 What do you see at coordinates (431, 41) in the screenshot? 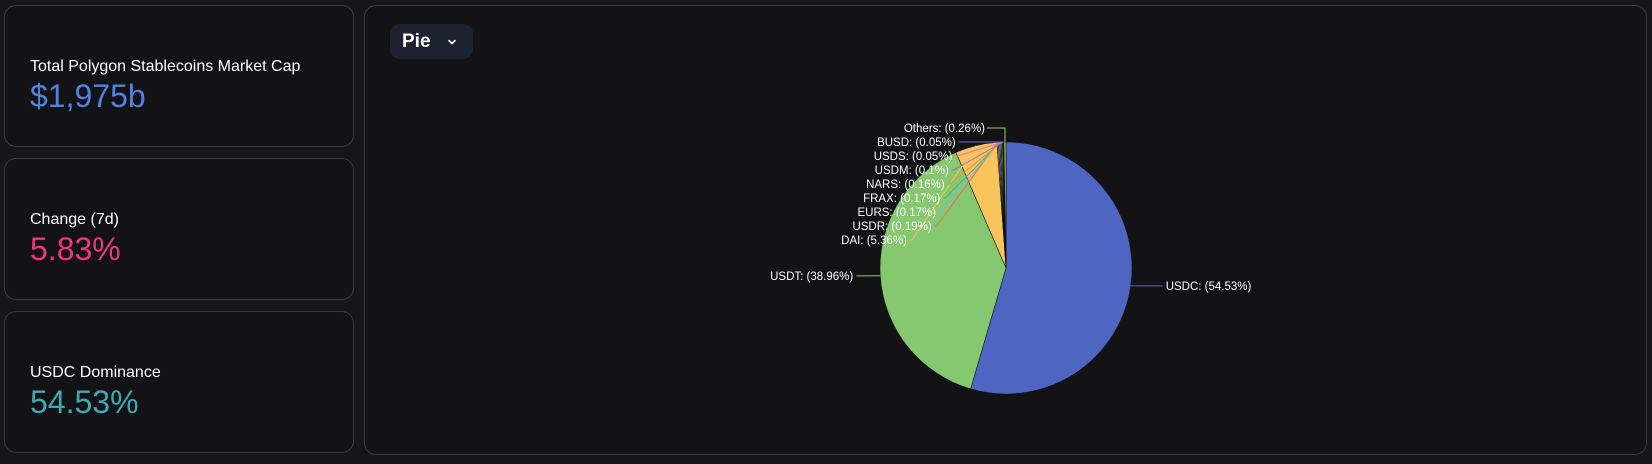
I see `chart-type-select: Pie` at bounding box center [431, 41].